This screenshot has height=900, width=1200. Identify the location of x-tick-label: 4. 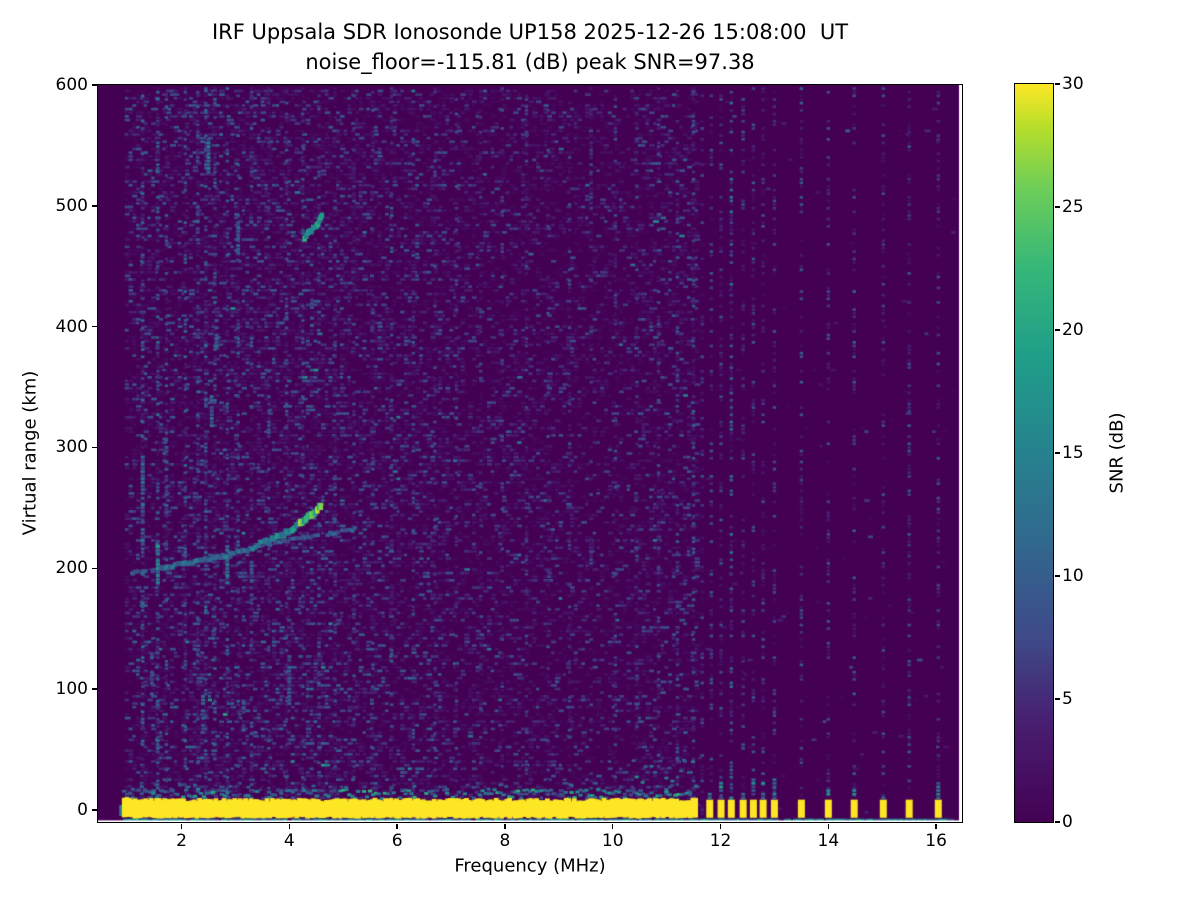
(289, 841).